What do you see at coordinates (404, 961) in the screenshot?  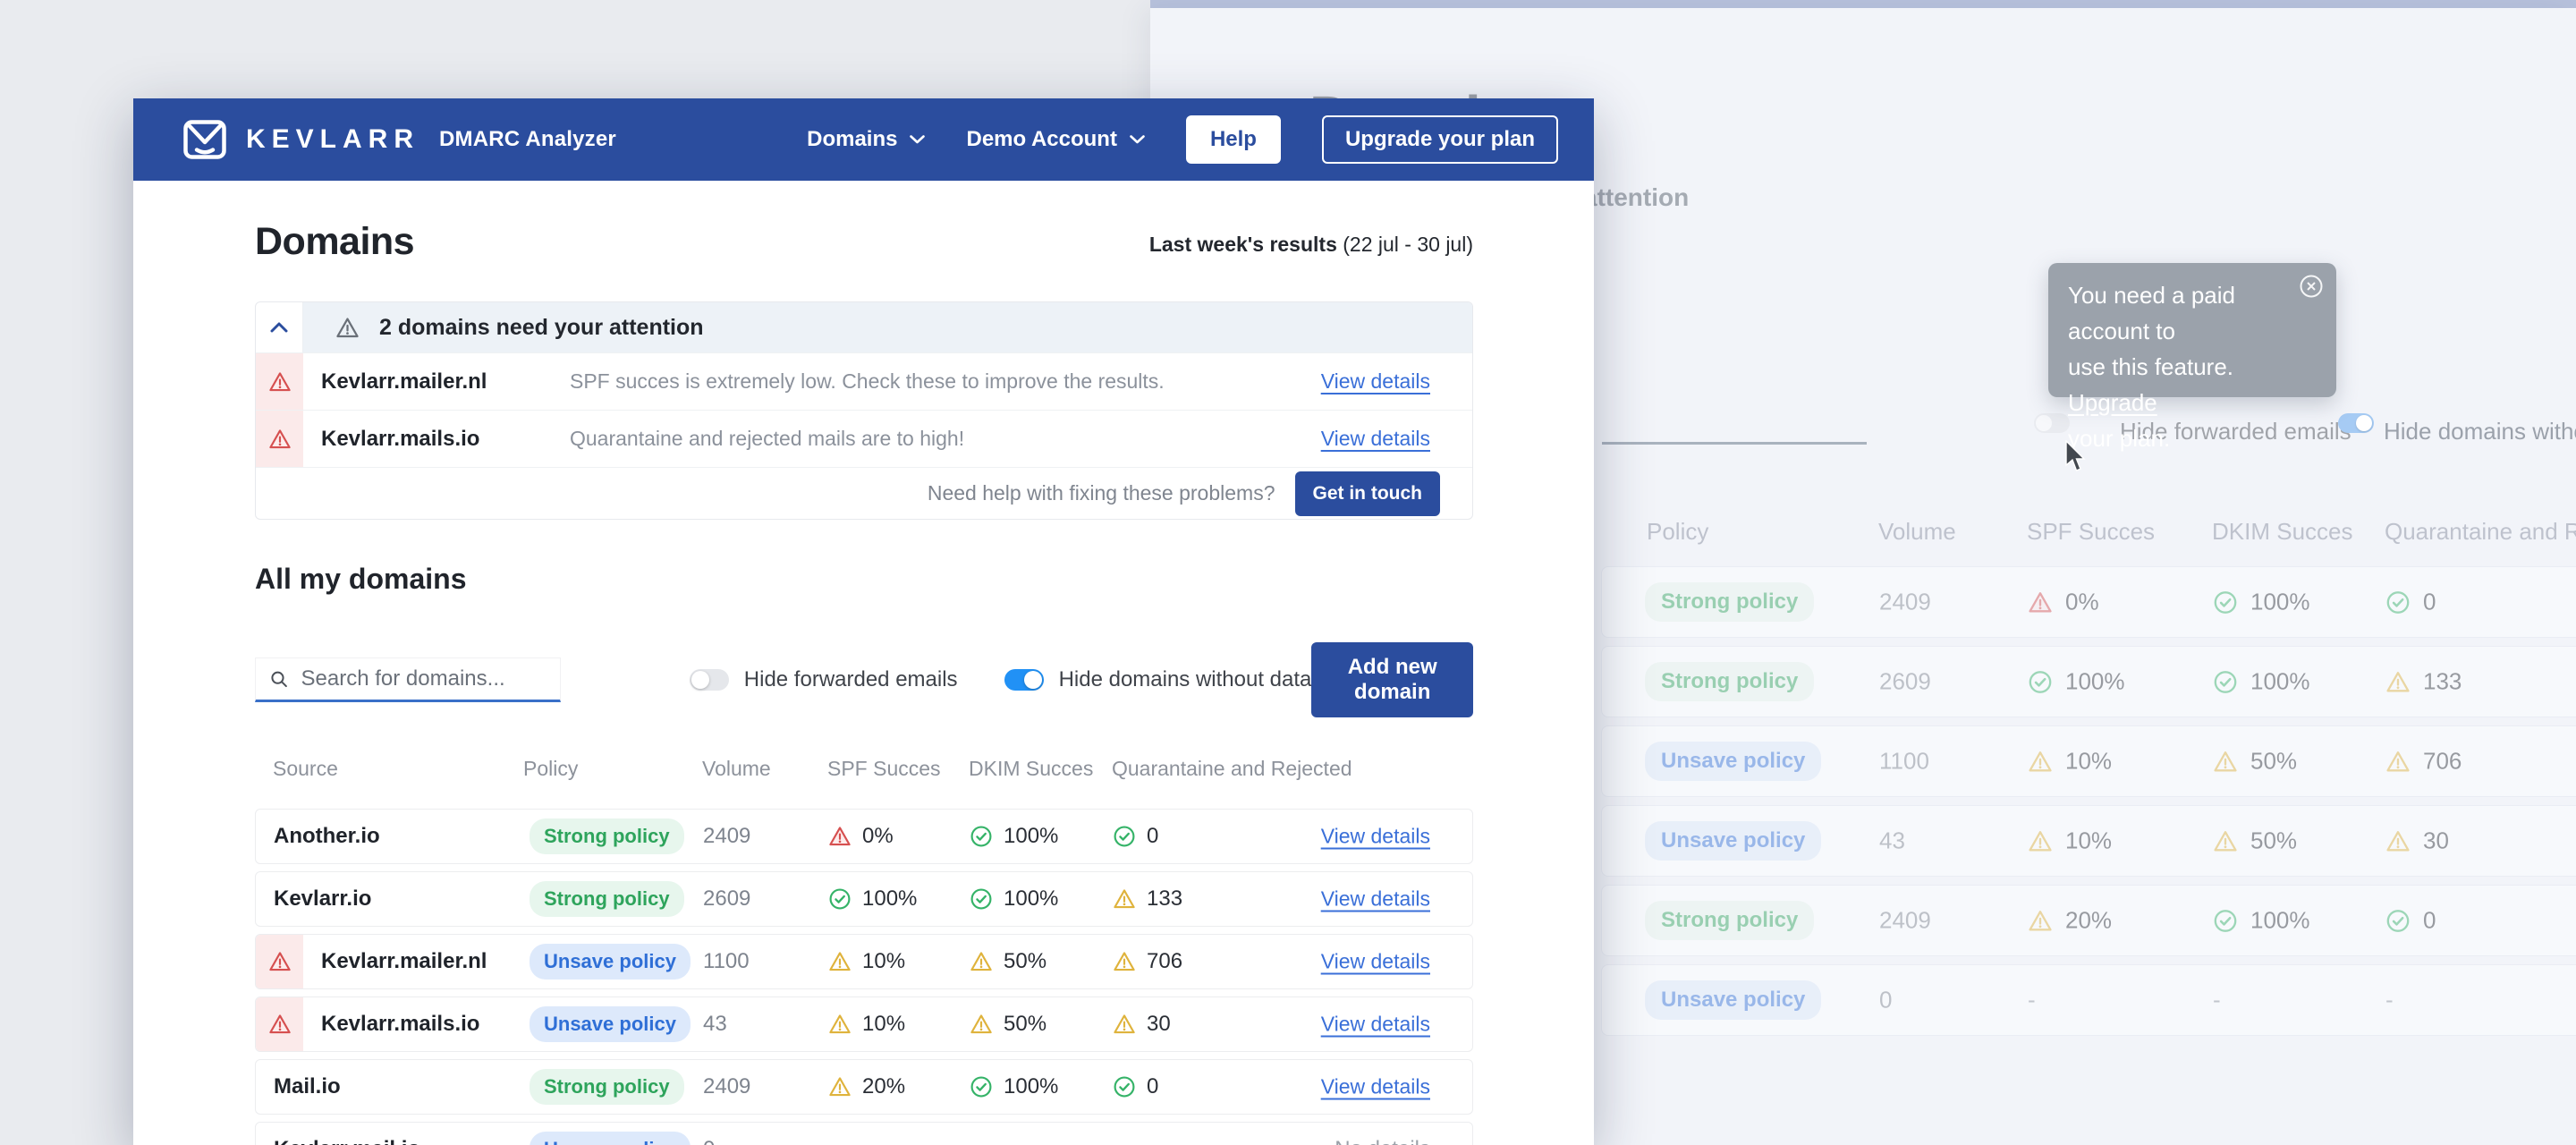 I see `domain-name: Kevlarr.mailer.nl` at bounding box center [404, 961].